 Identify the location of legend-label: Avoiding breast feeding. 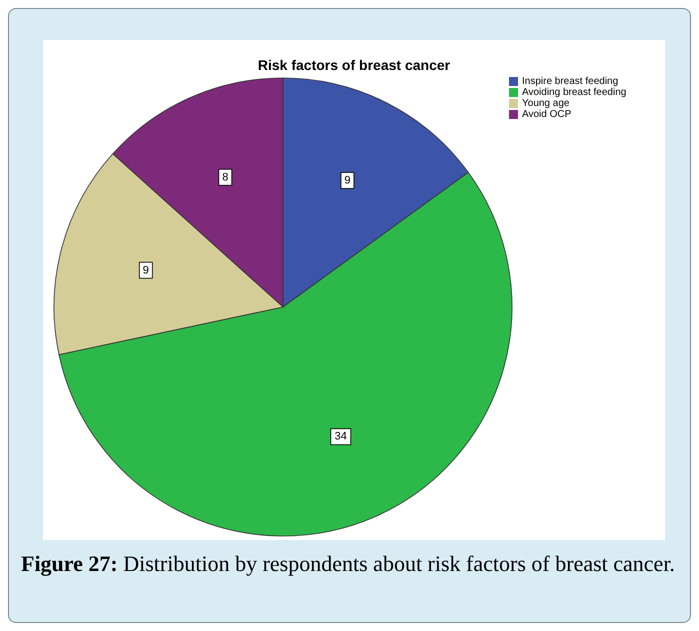
(574, 92).